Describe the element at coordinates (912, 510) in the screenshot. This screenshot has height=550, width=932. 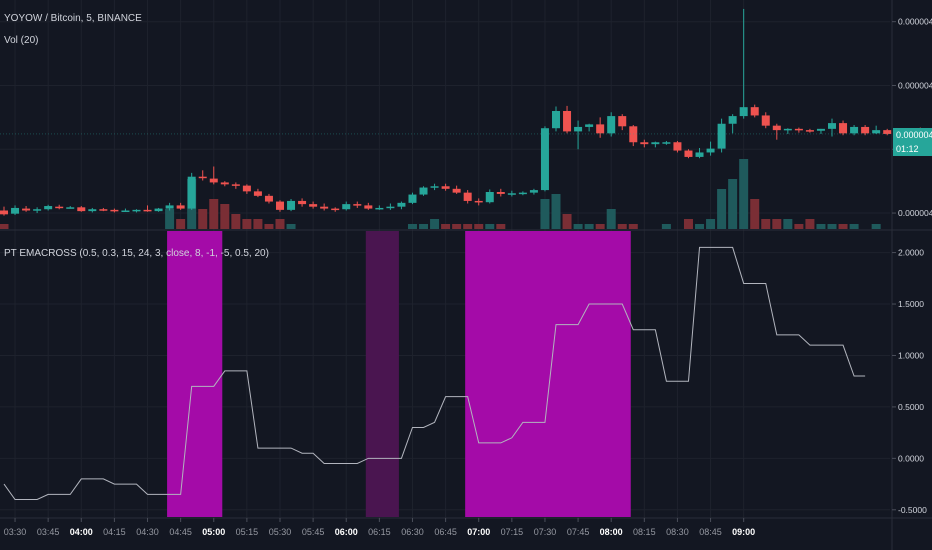
I see `indicator-tick-label: -0.5000` at that location.